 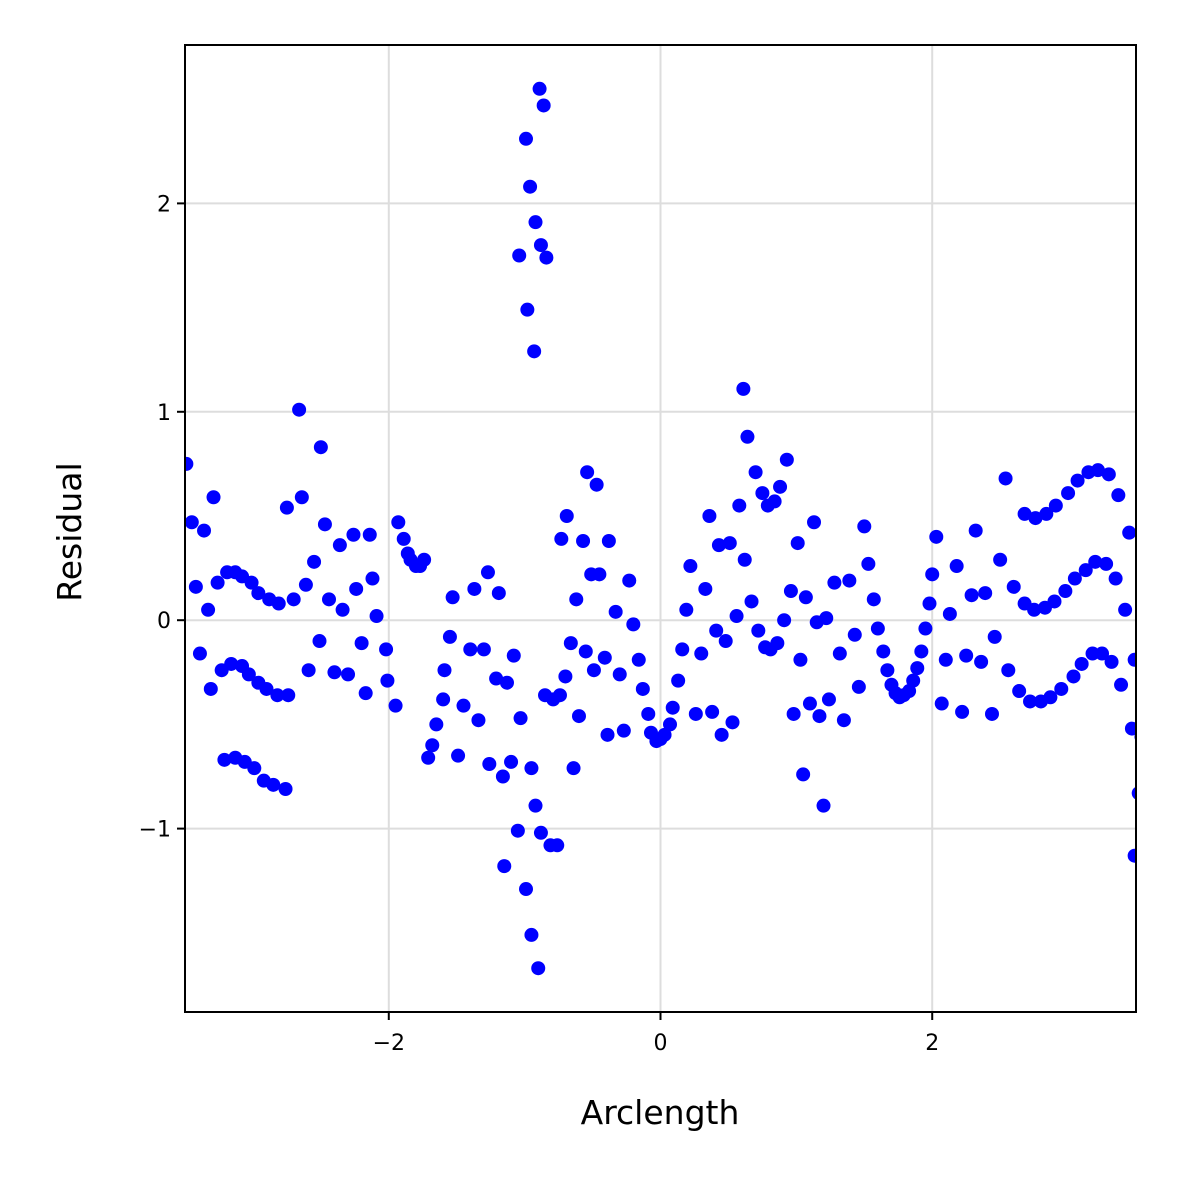 I want to click on y-tick-label: 1, so click(x=164, y=413).